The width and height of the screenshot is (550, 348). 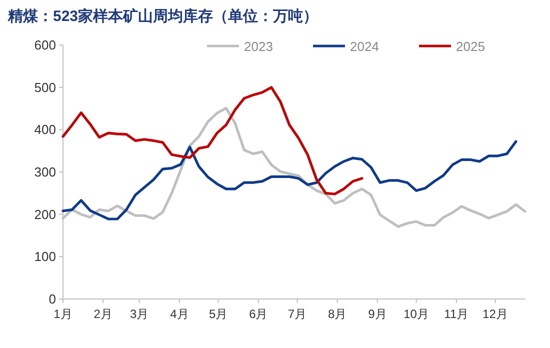 I want to click on y-tick-label: 300, so click(x=45, y=172).